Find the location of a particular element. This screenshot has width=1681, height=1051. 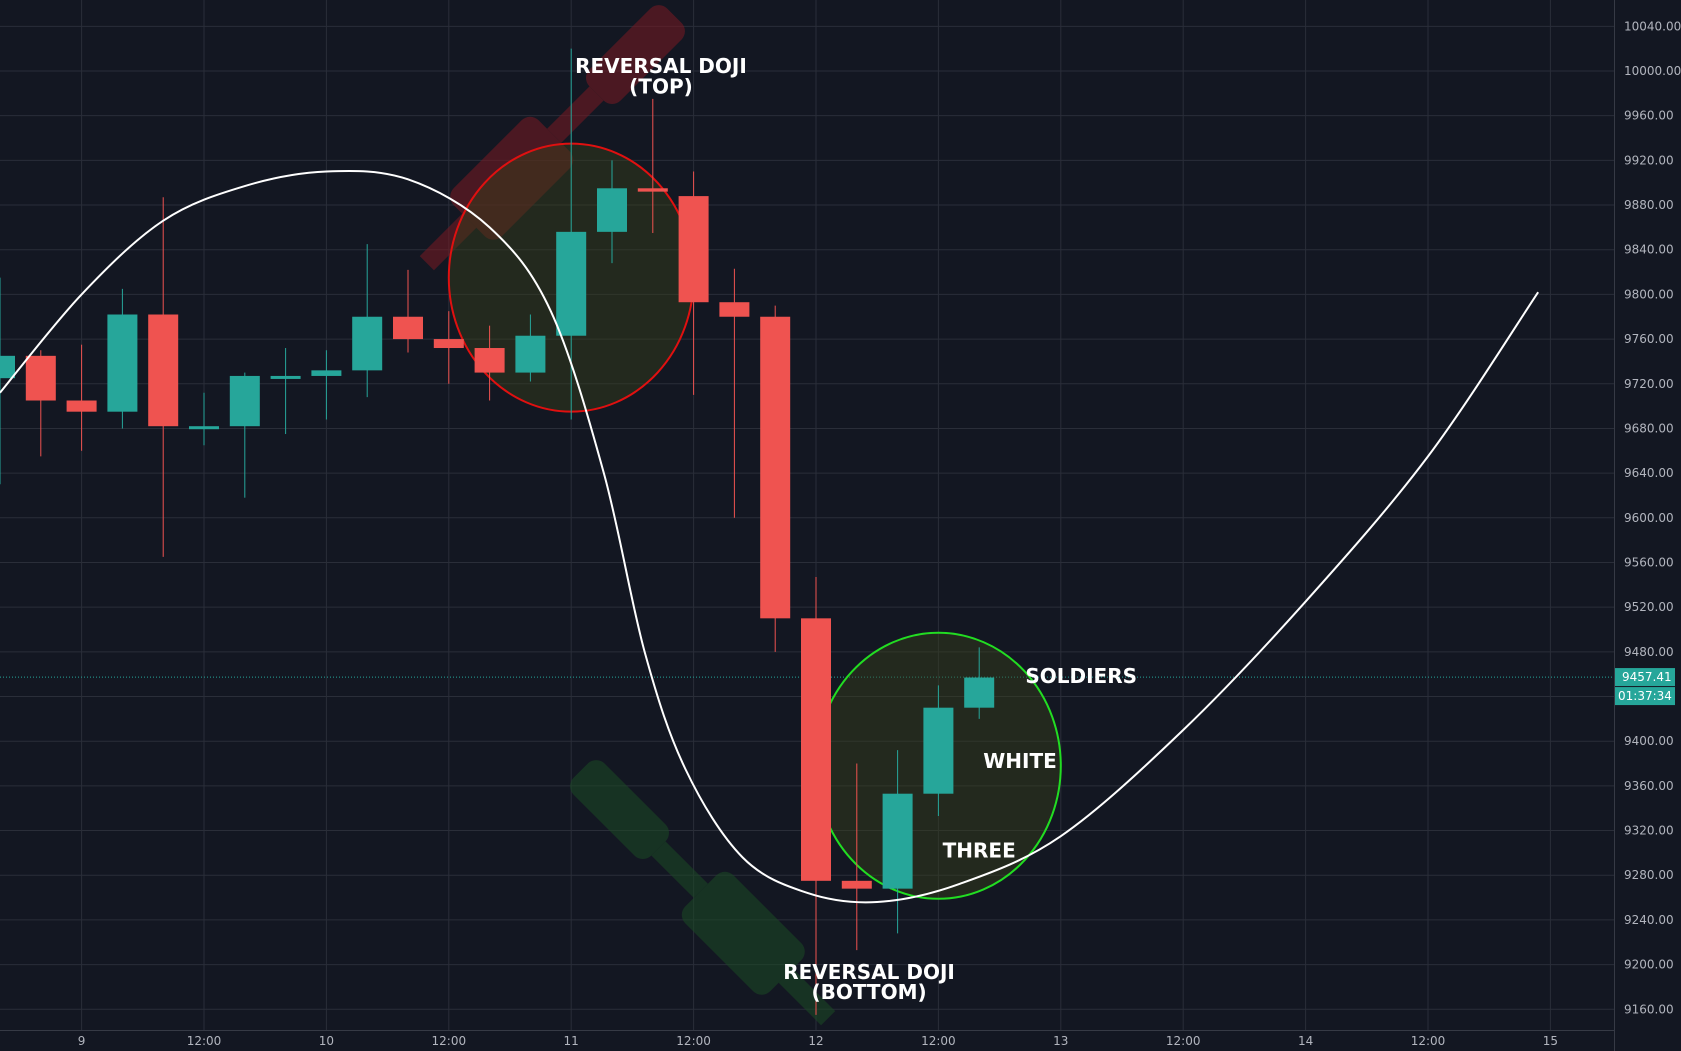

x-tick-label: 12 is located at coordinates (815, 1041).